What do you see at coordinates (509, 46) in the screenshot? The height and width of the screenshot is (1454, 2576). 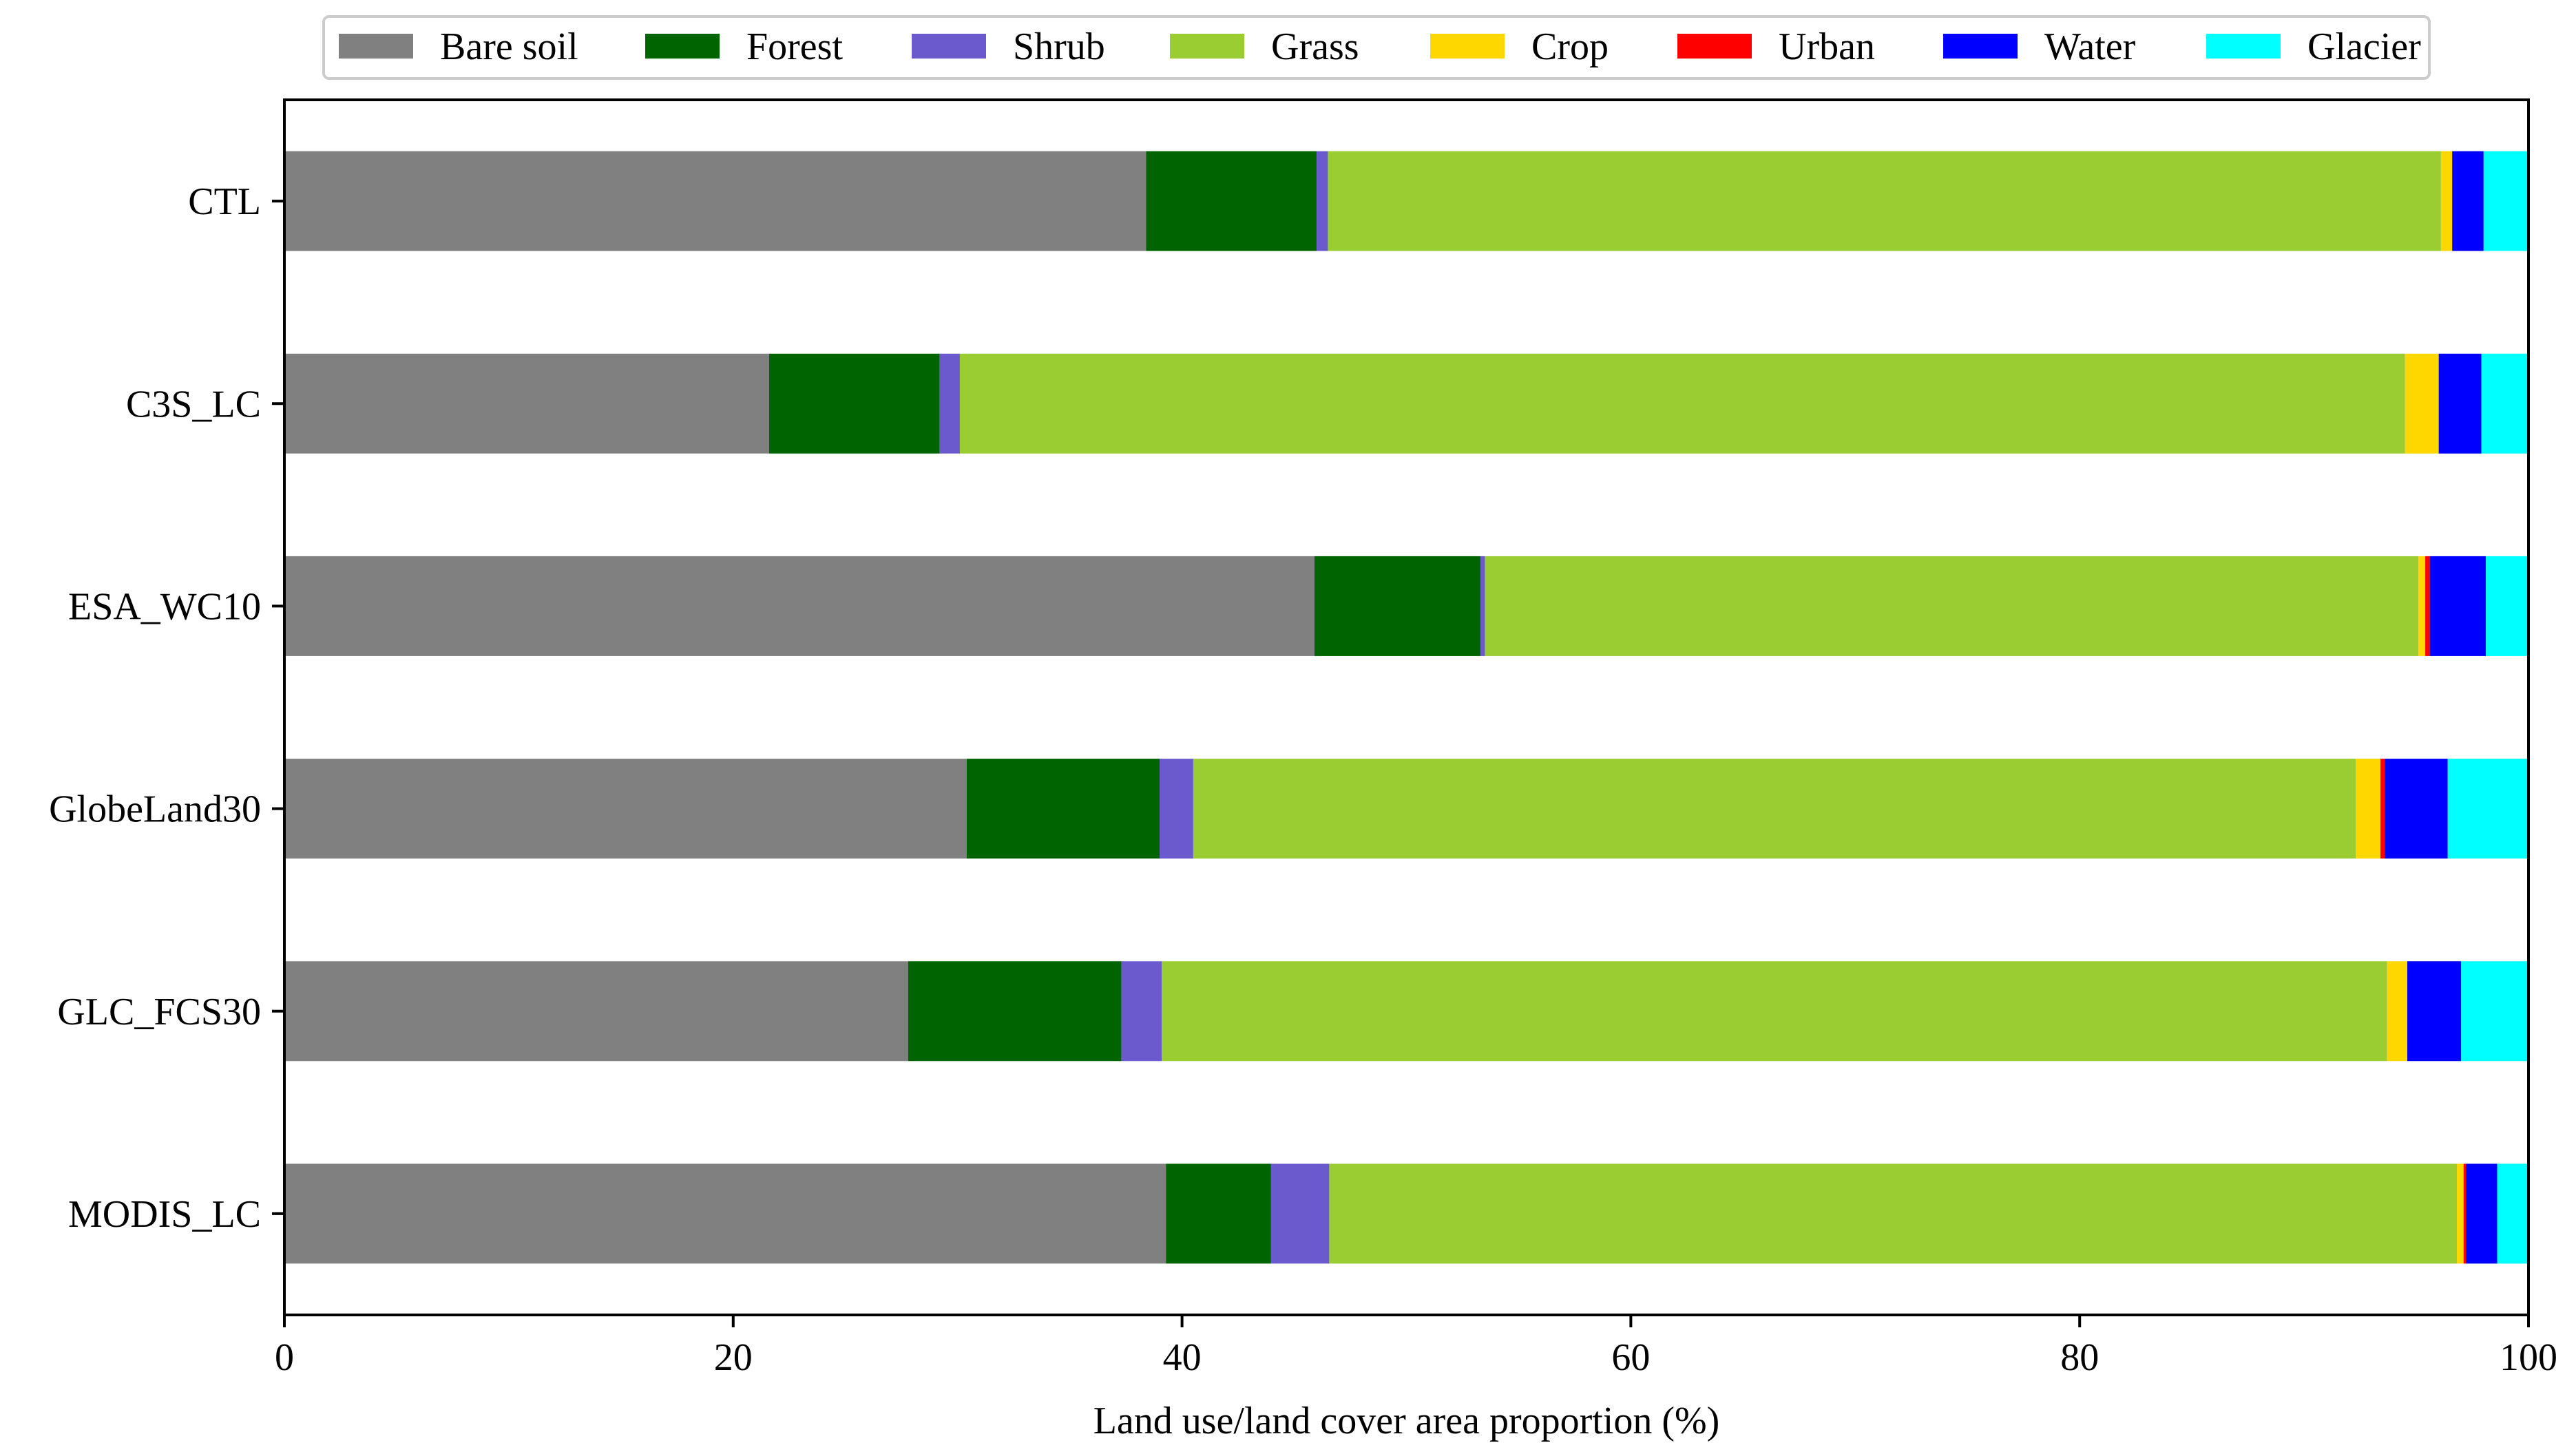 I see `legend-label-bare-soil: Bare soil` at bounding box center [509, 46].